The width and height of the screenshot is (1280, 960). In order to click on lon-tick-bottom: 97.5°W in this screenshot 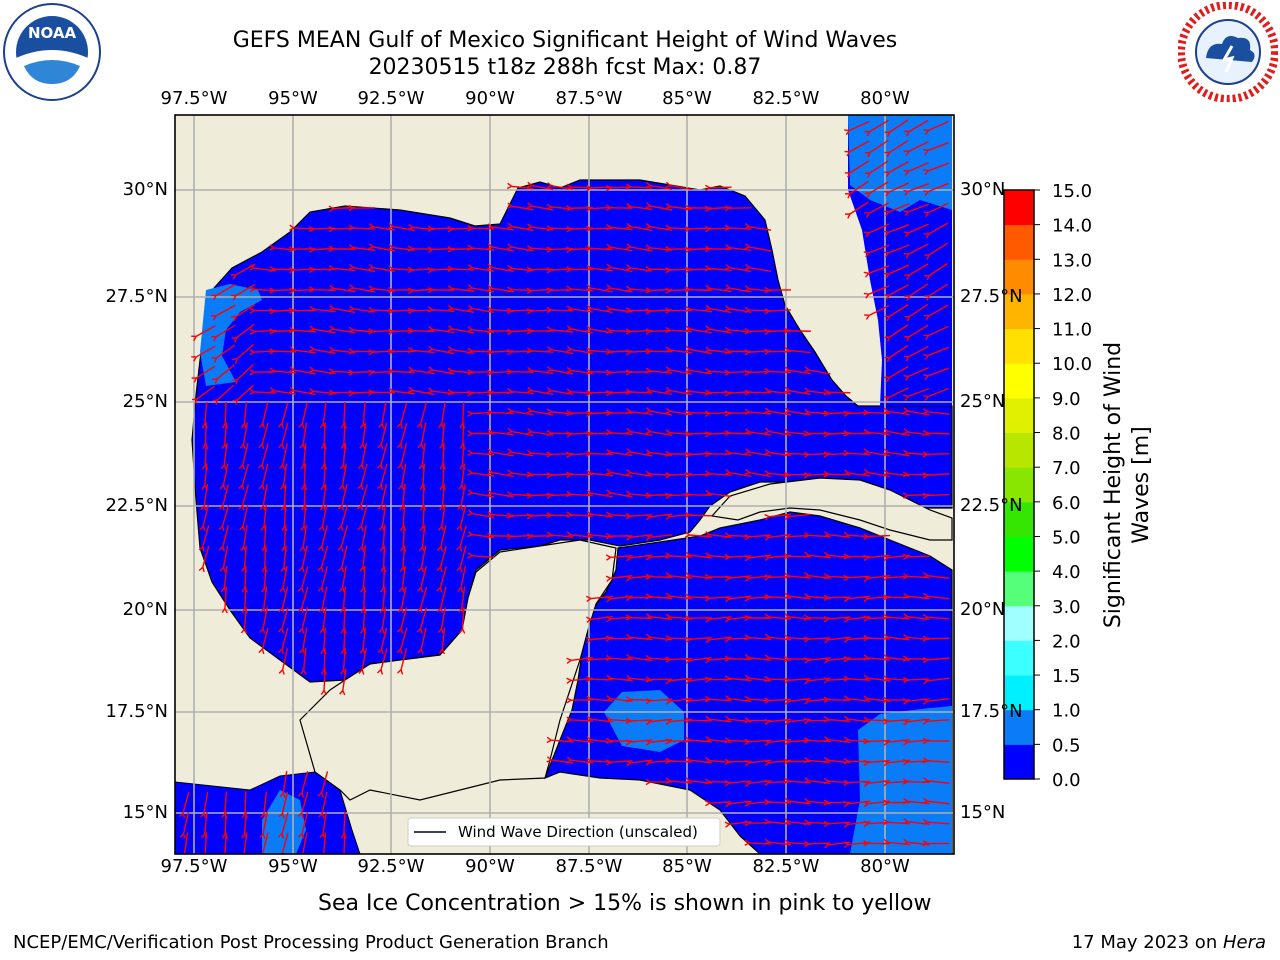, I will do `click(194, 866)`.